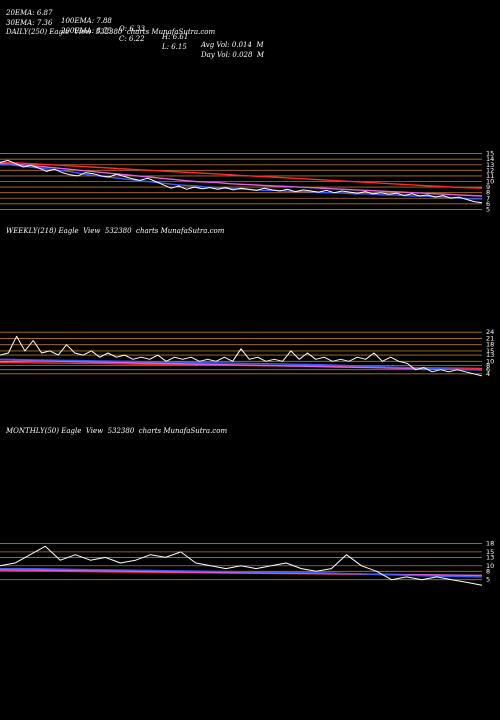  What do you see at coordinates (132, 29) in the screenshot?
I see `open-label: O: 6.33` at bounding box center [132, 29].